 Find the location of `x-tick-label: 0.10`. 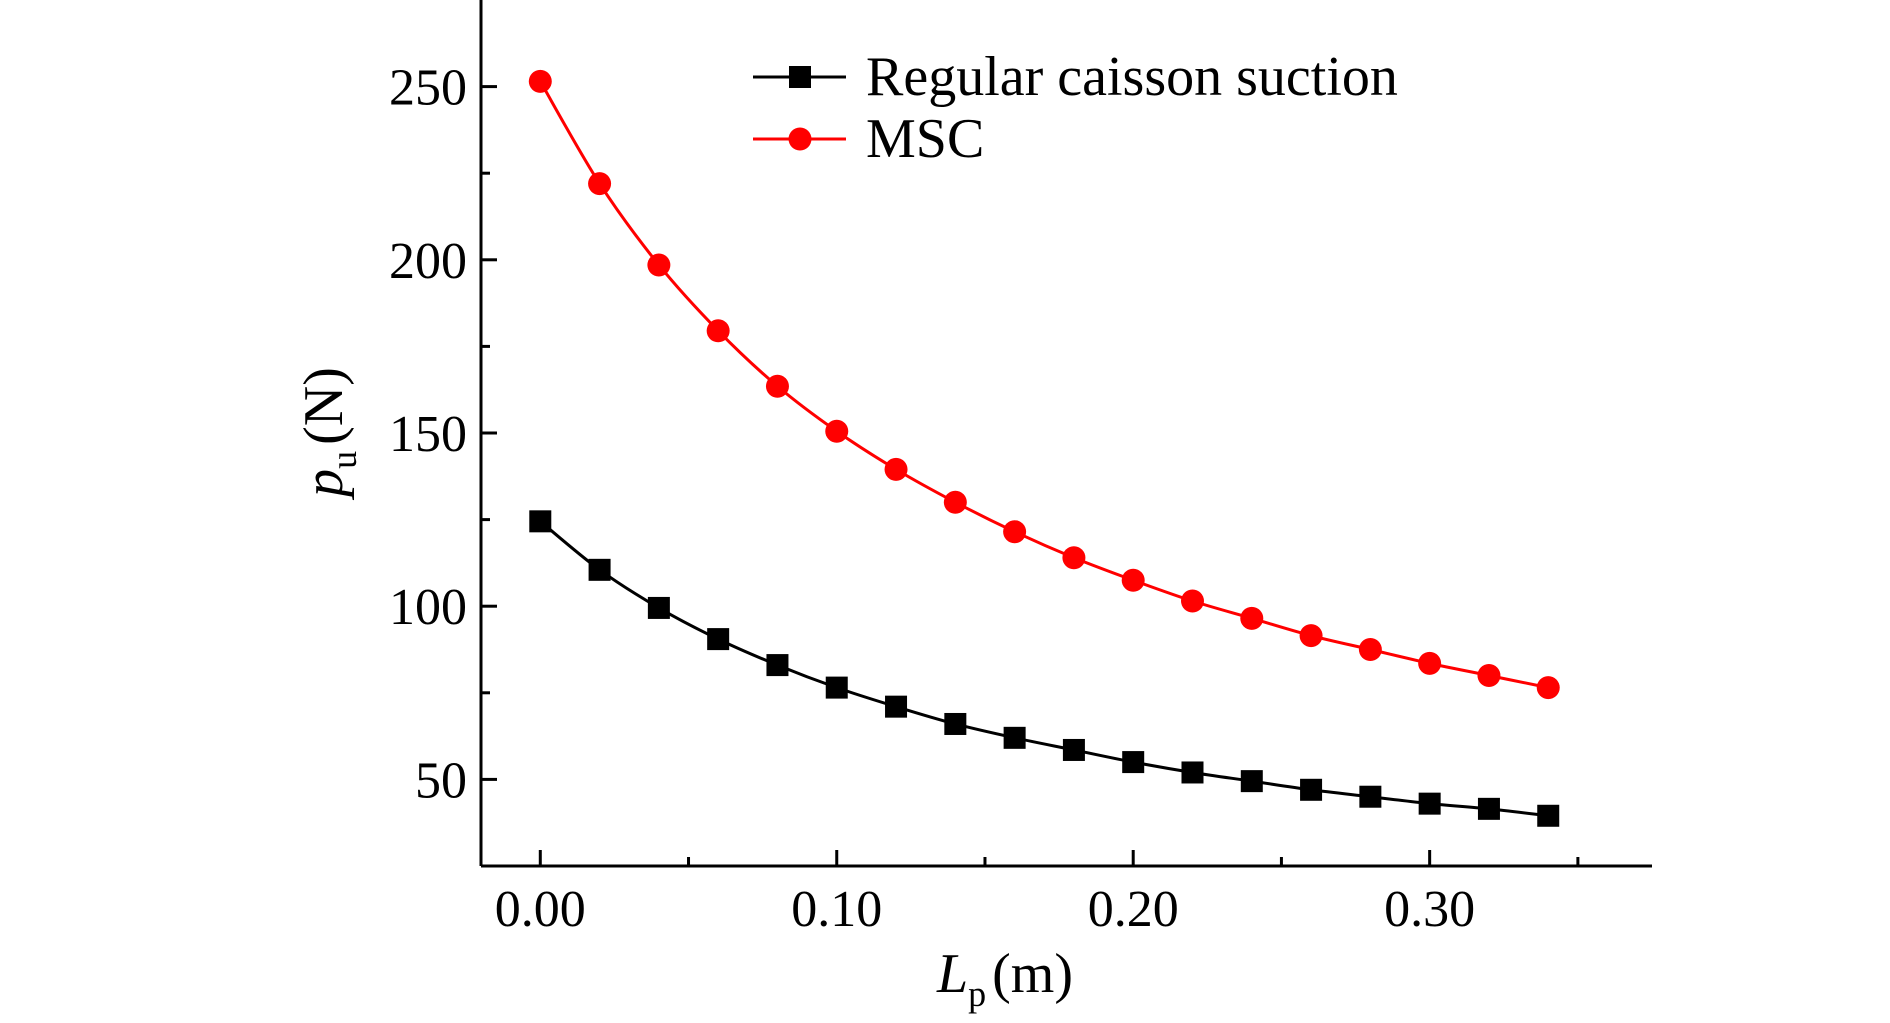

x-tick-label: 0.10 is located at coordinates (836, 909).